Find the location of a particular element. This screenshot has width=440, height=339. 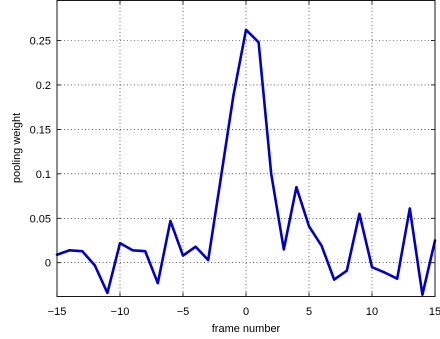

y-tick-label: 0.05 is located at coordinates (40, 219).